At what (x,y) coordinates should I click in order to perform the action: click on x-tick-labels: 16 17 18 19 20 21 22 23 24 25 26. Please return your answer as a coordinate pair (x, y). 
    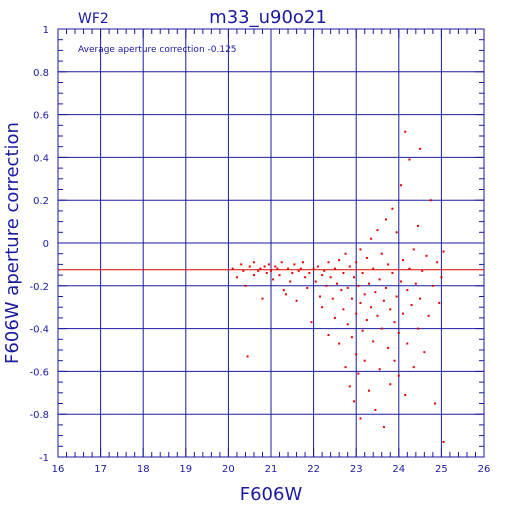
    Looking at the image, I should click on (271, 469).